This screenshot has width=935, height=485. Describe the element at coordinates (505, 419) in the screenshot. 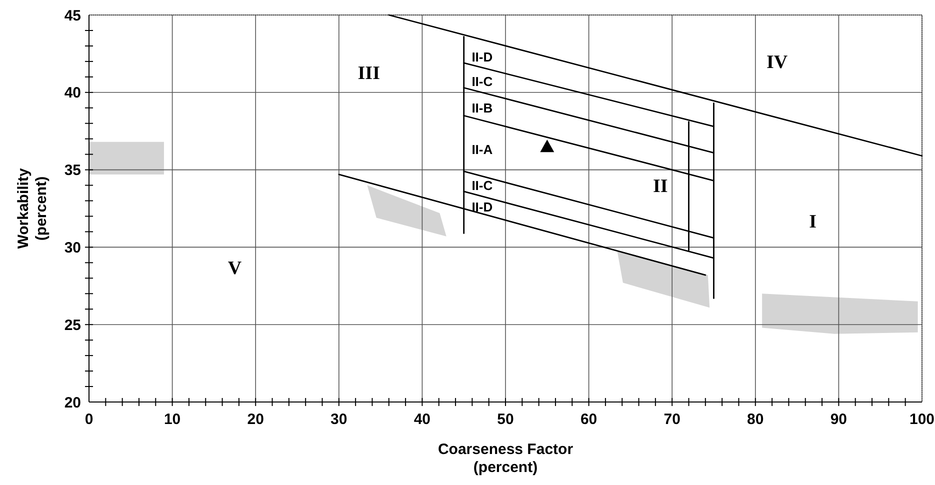

I see `x-tick-label: 50` at that location.